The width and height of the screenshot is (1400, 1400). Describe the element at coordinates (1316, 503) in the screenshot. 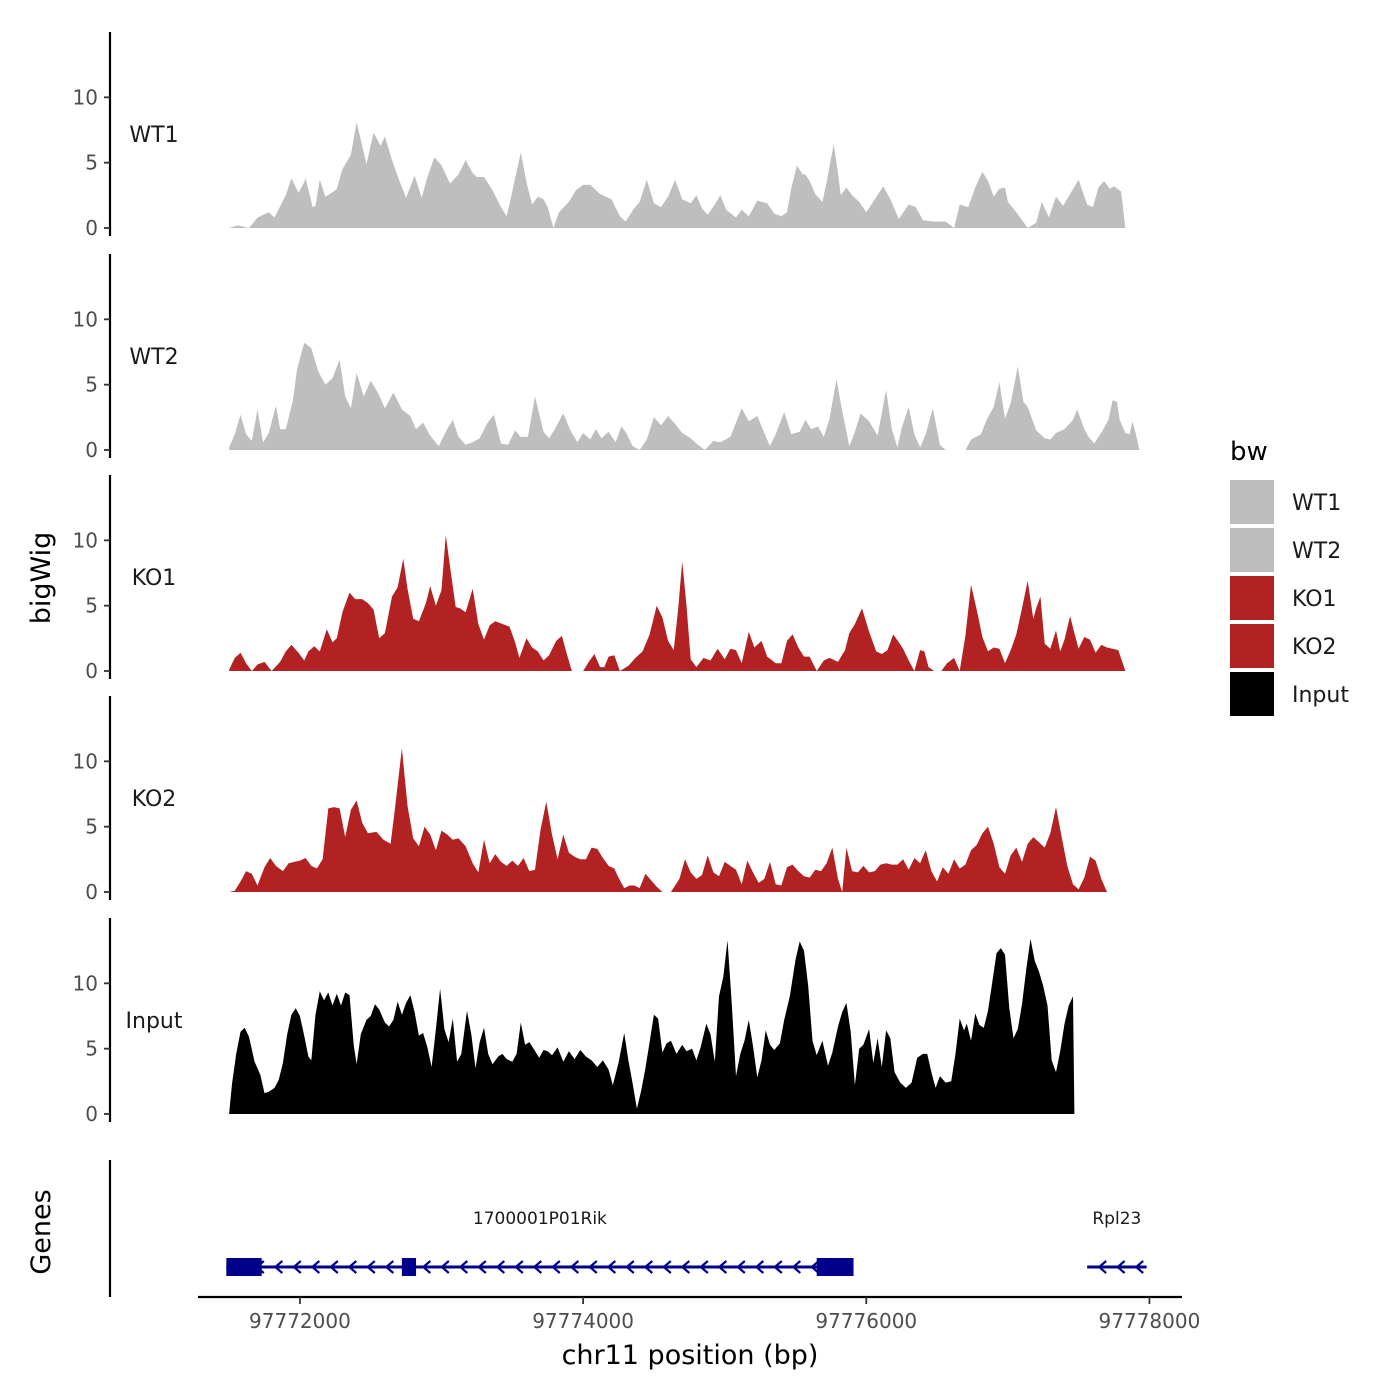

I see `legend-label-wt1: WT1` at that location.